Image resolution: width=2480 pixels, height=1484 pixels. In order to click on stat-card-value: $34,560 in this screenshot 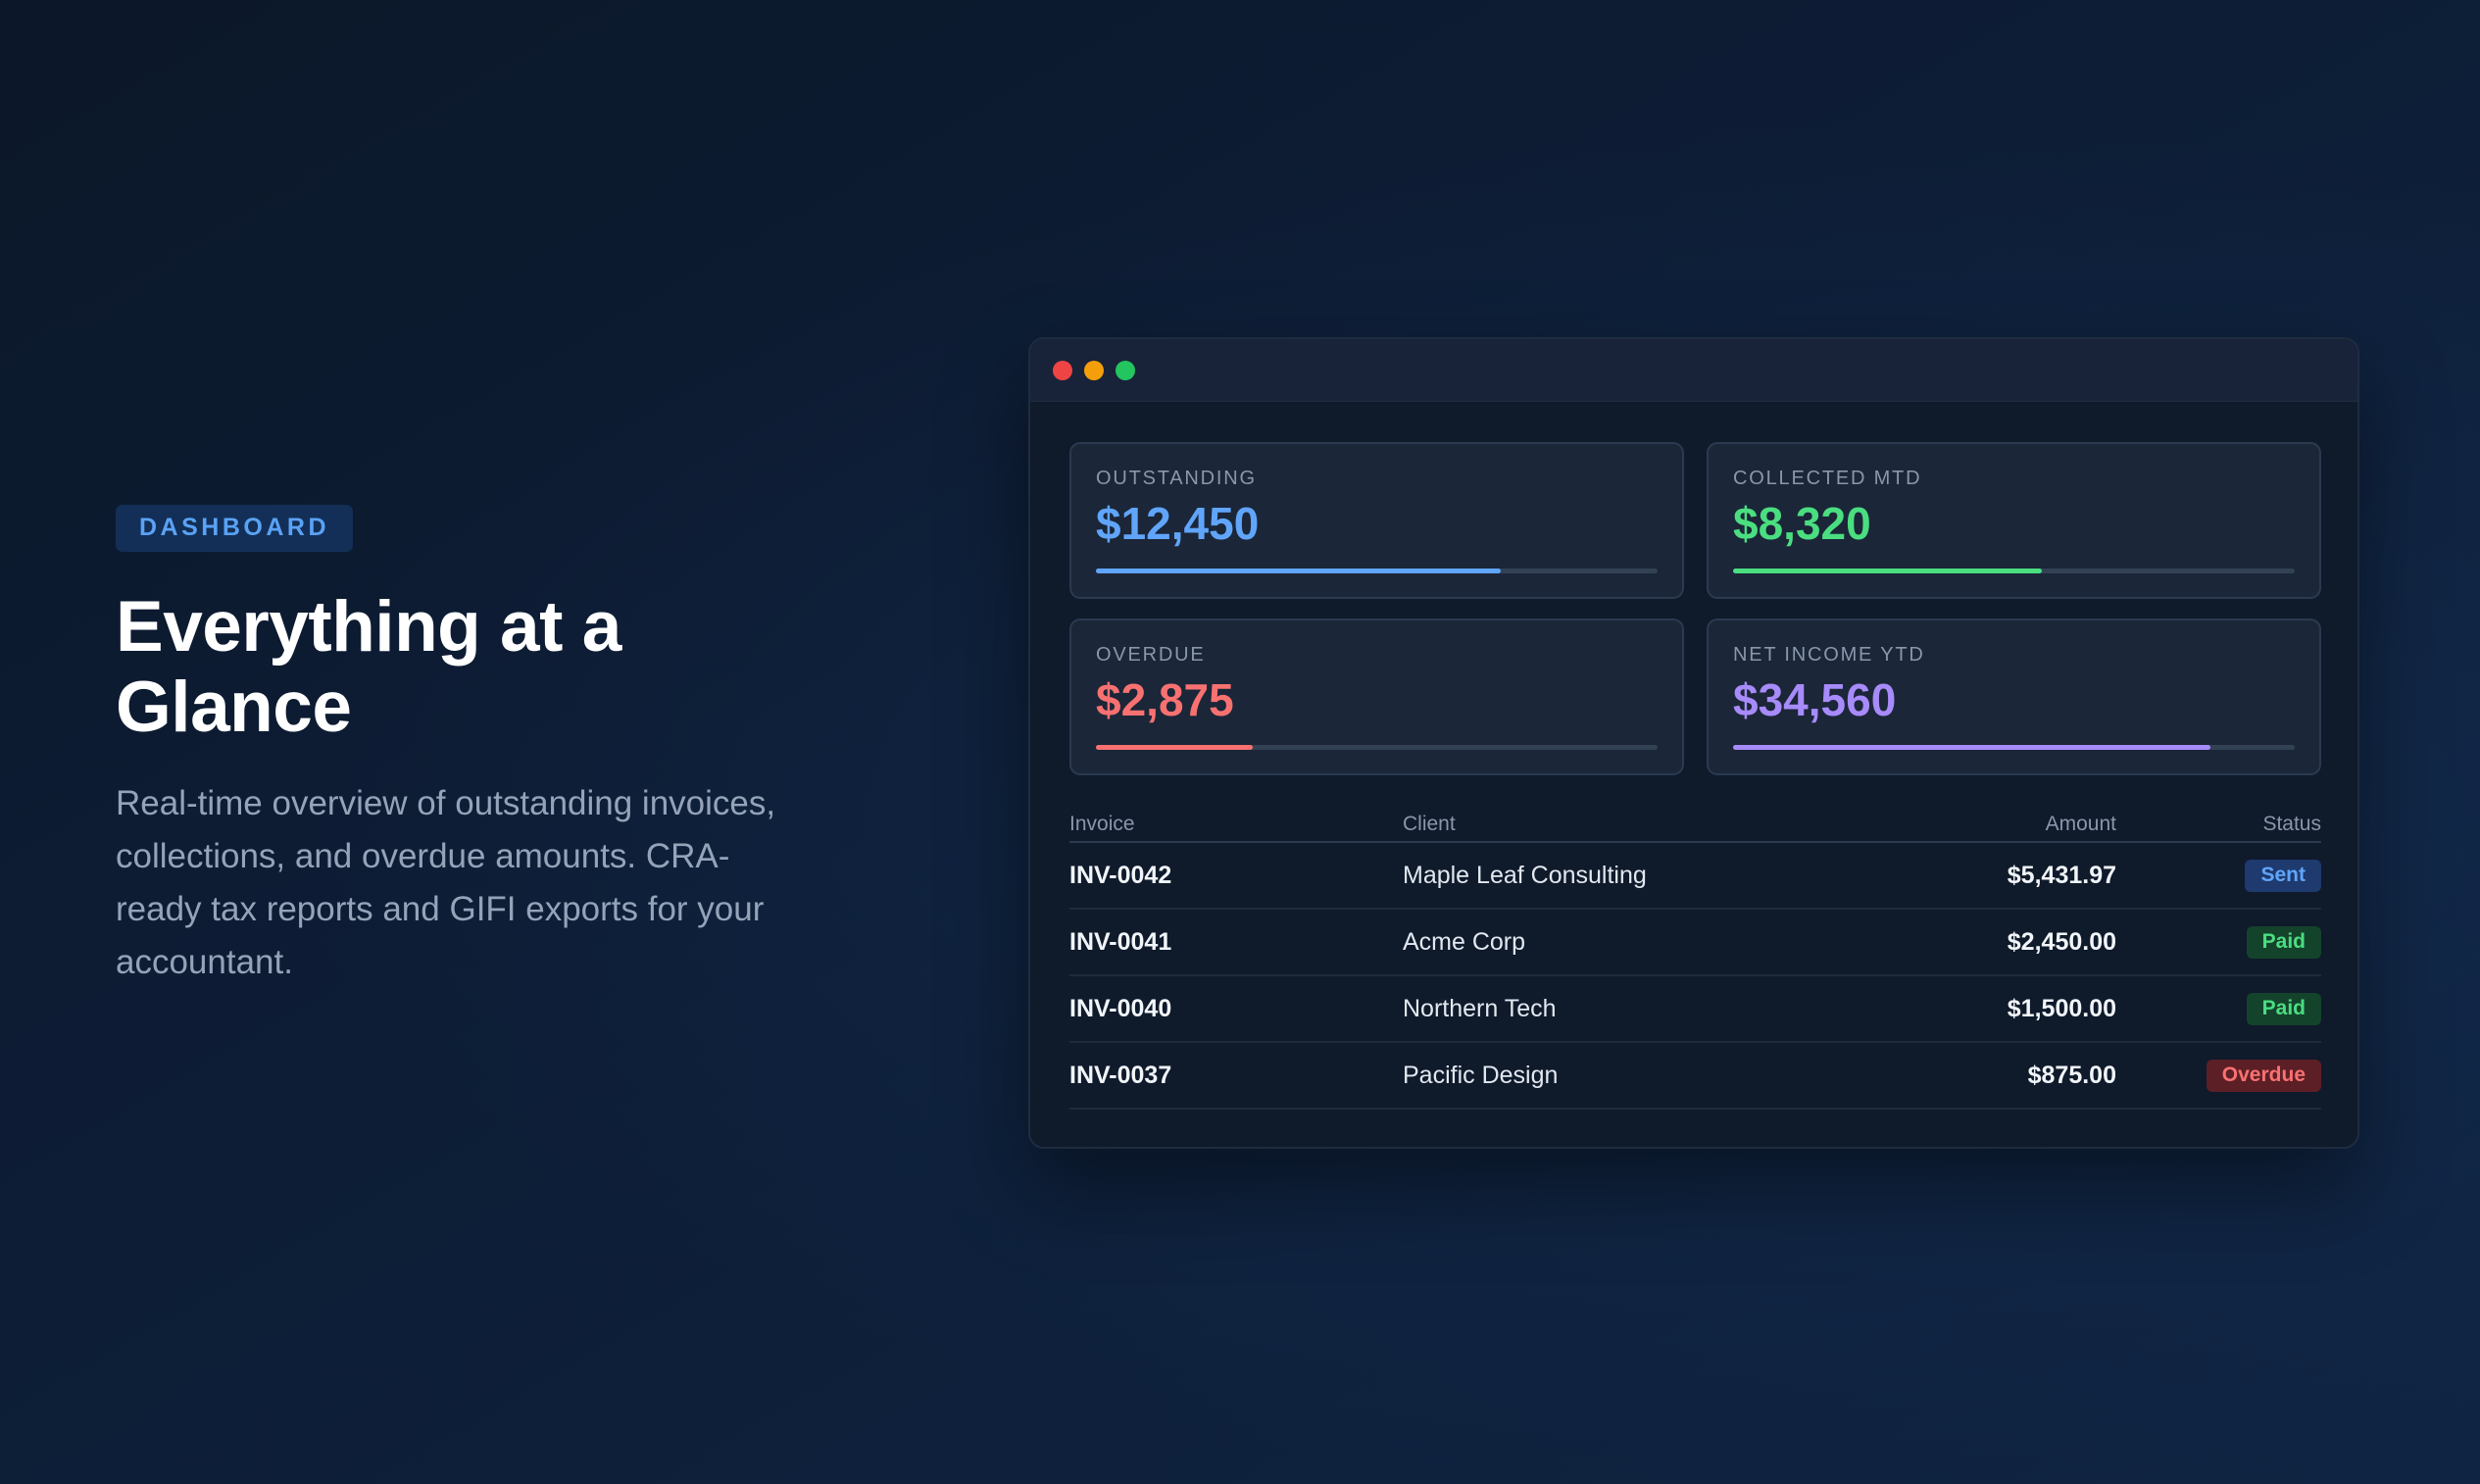, I will do `click(1815, 699)`.